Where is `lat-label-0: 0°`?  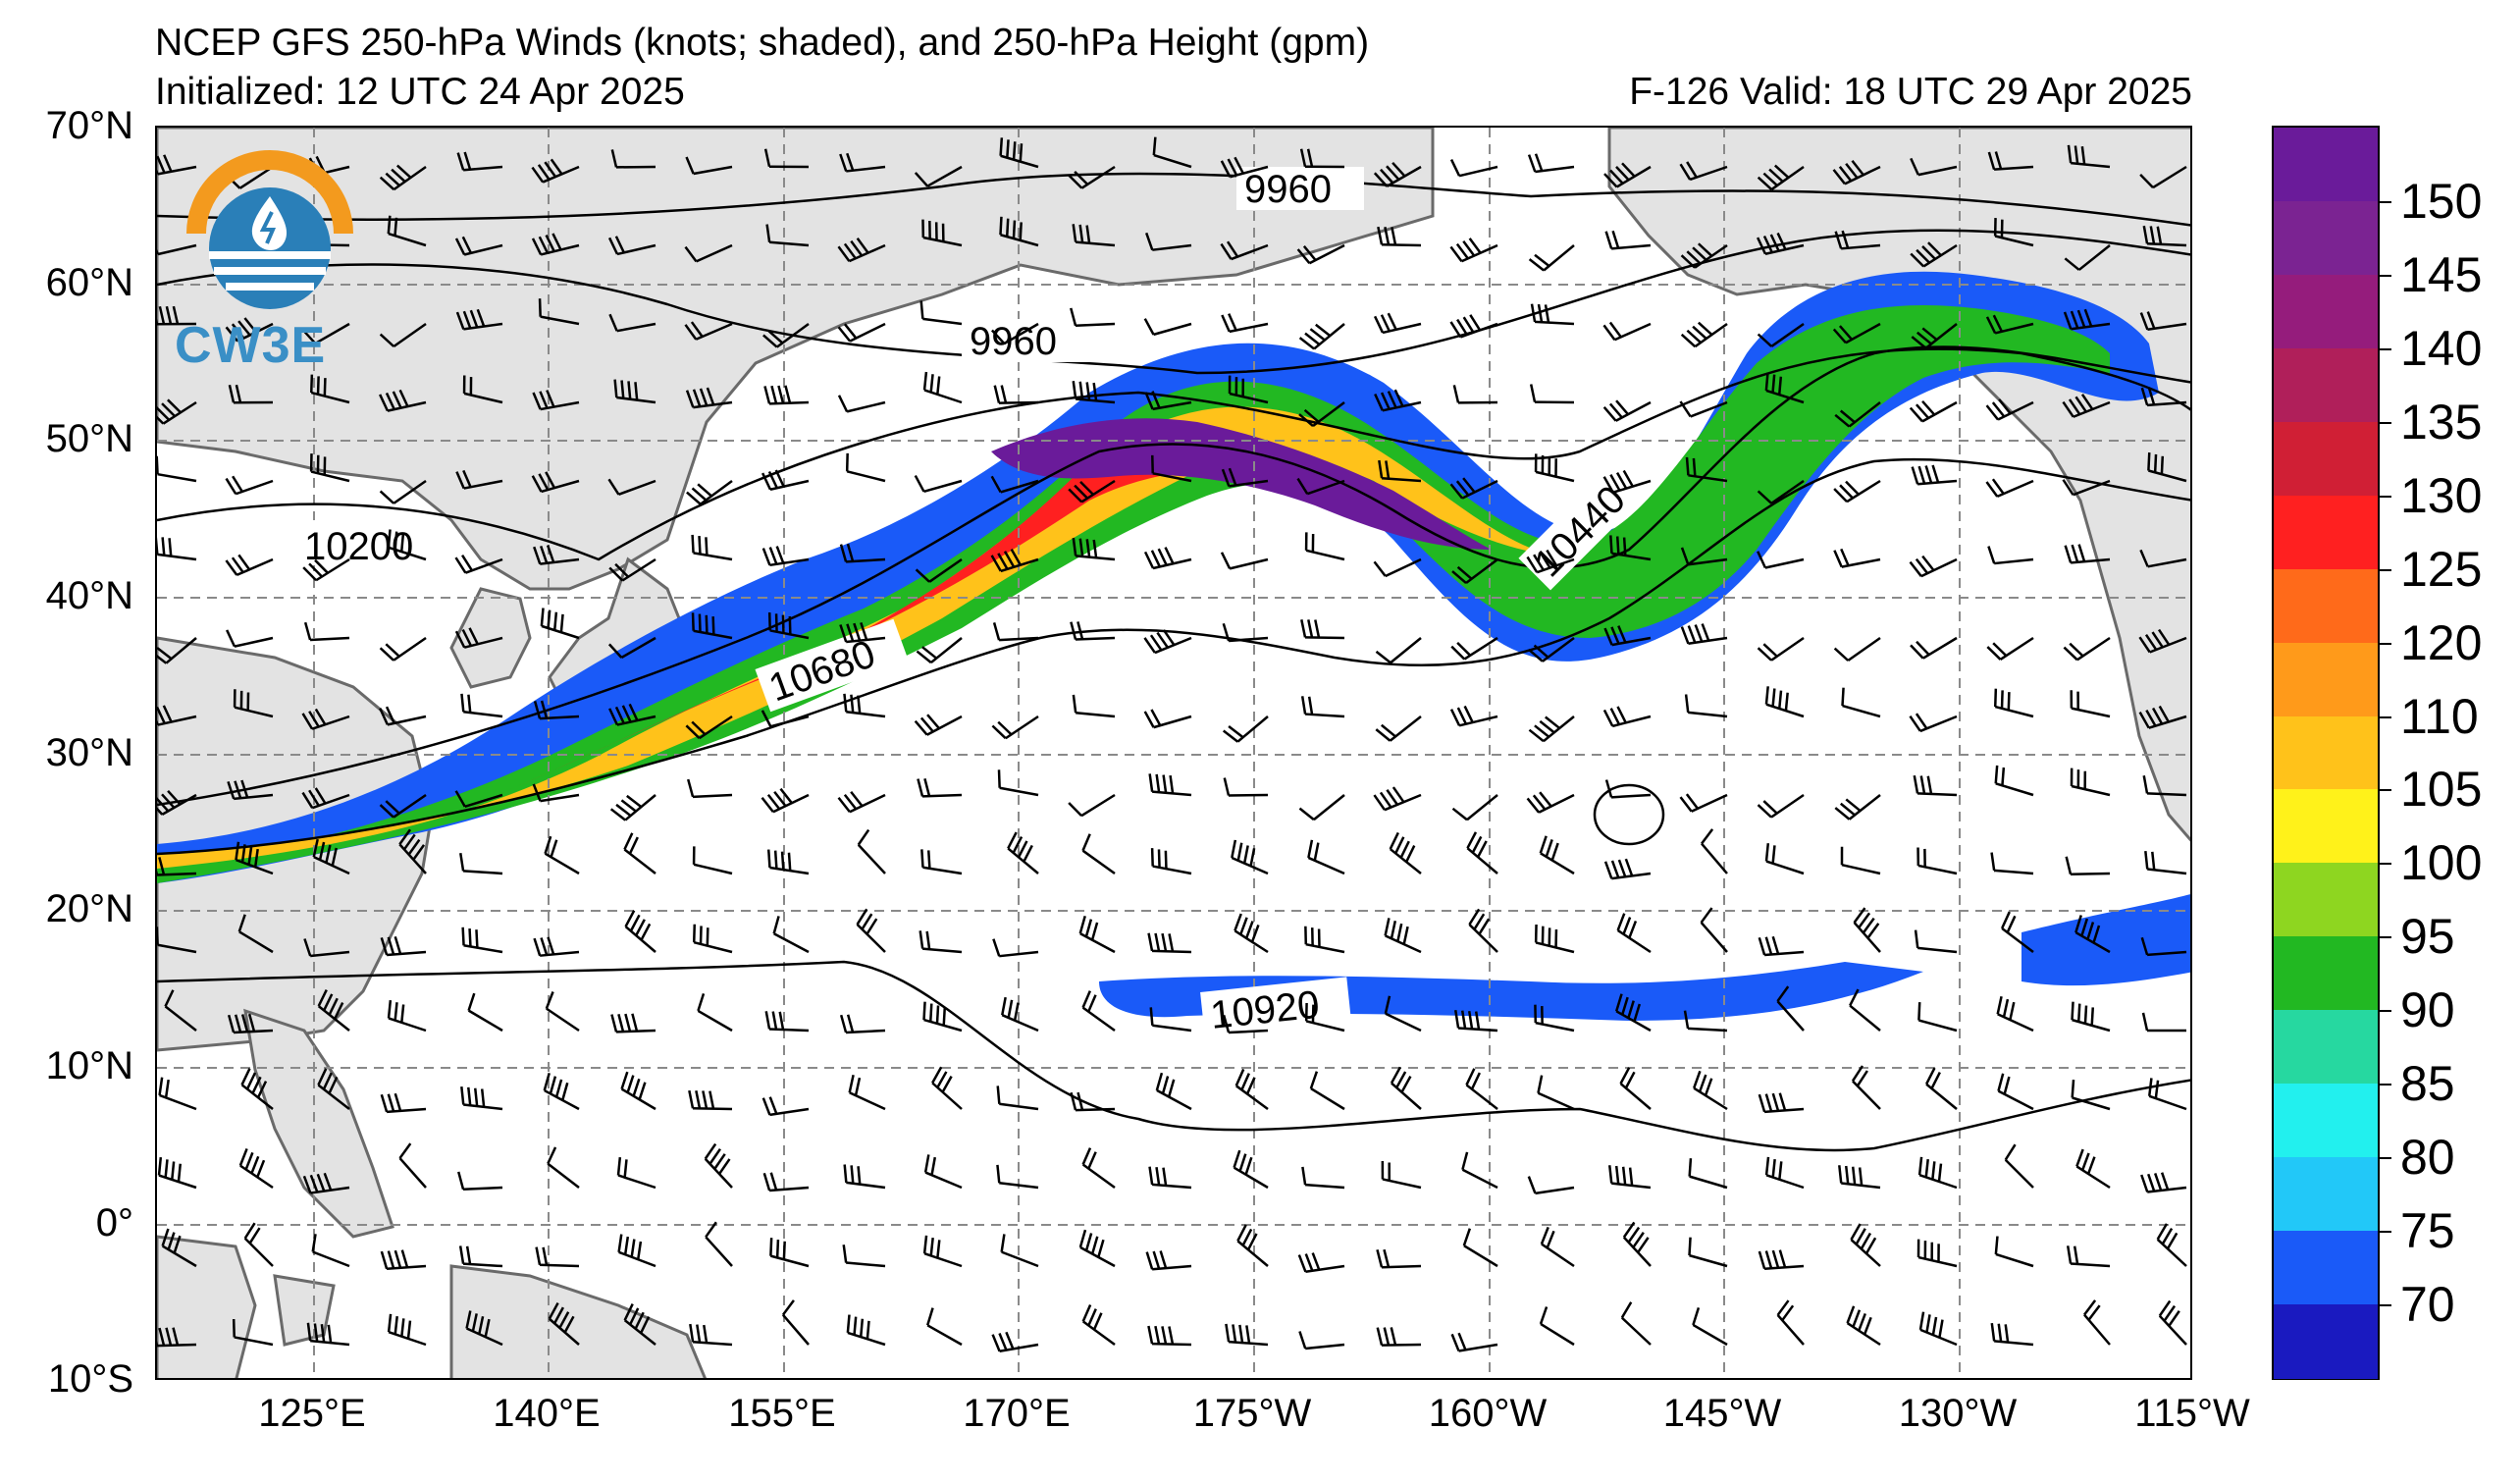 lat-label-0: 0° is located at coordinates (114, 1223).